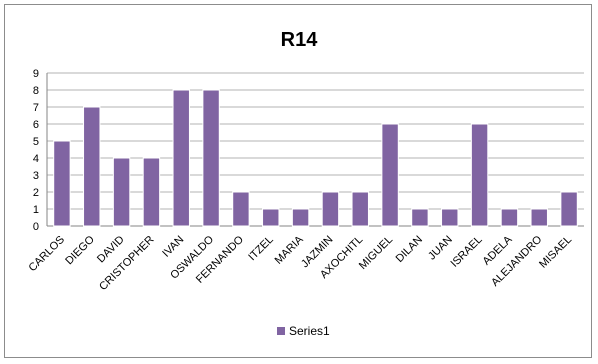 Image resolution: width=598 pixels, height=364 pixels. Describe the element at coordinates (36, 176) in the screenshot. I see `y-tick-label: 3` at that location.